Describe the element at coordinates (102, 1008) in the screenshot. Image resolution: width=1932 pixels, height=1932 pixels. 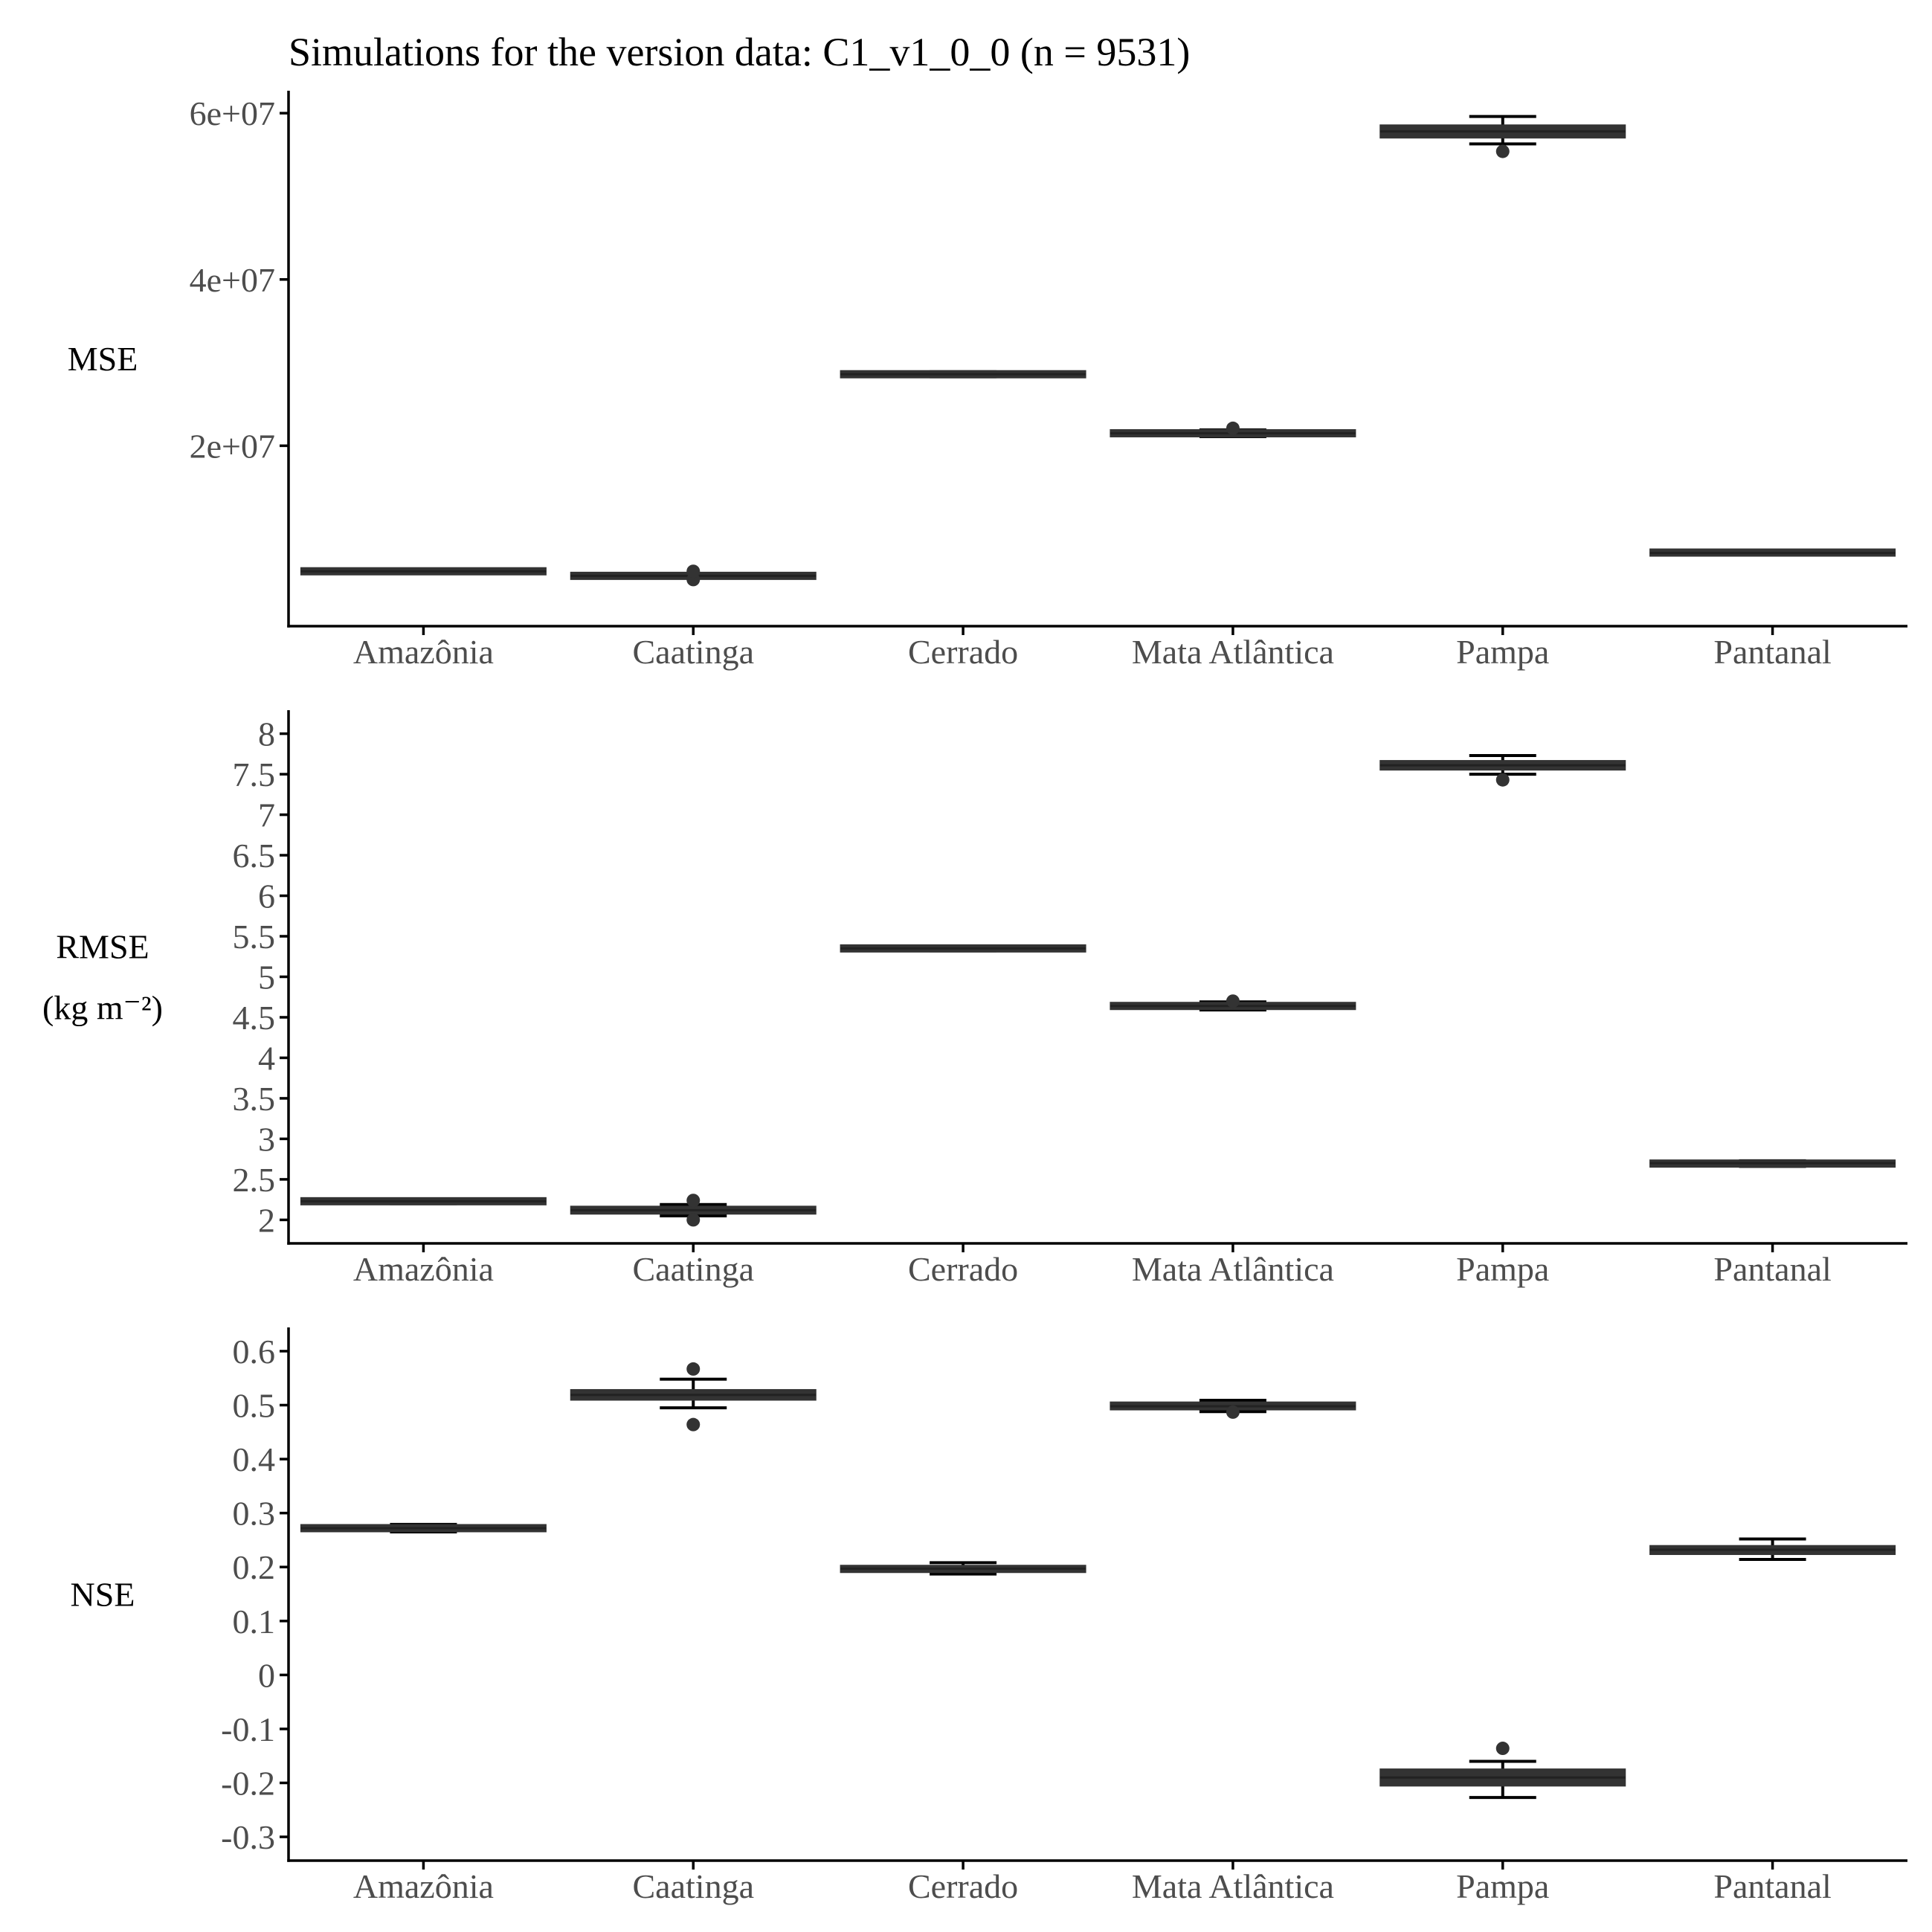
I see `y-axis-label: (kg m⁻²)` at that location.